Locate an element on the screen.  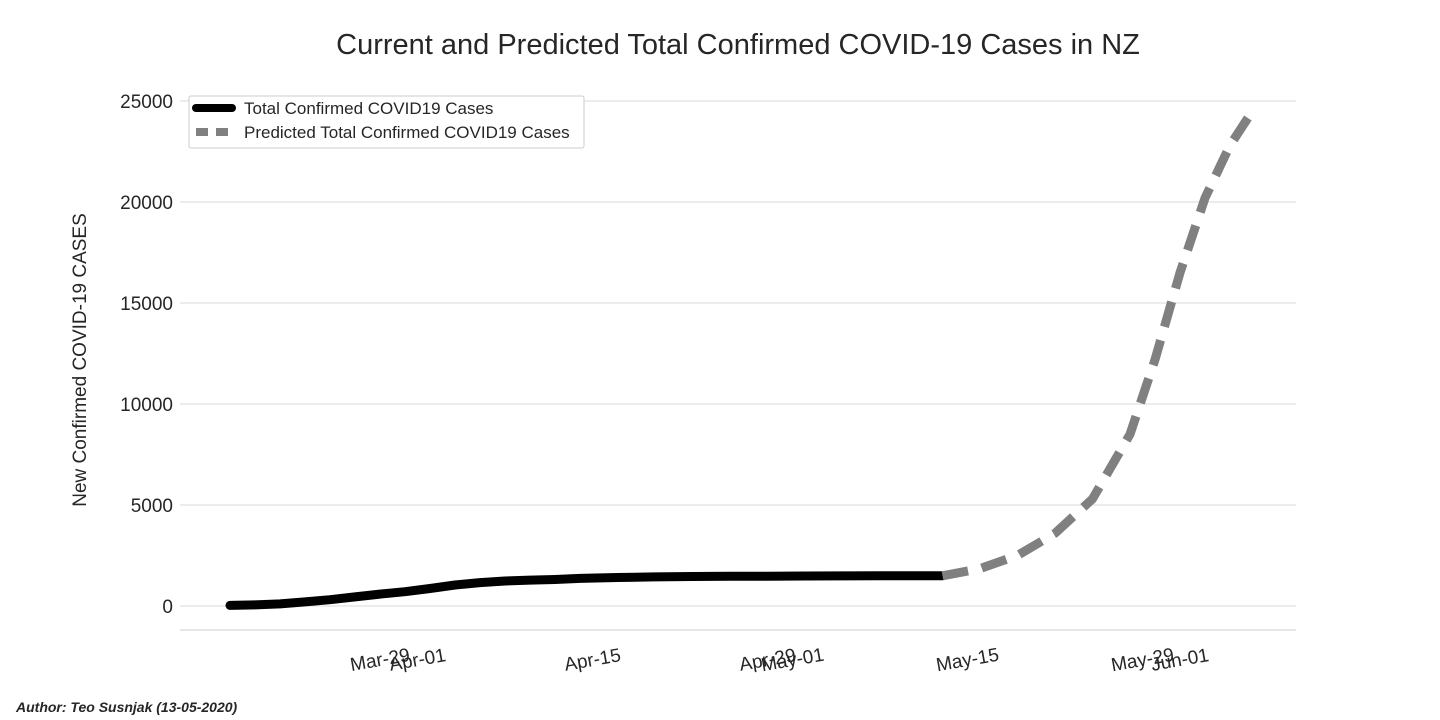
y-tick-label-20000: 20000 is located at coordinates (146, 203).